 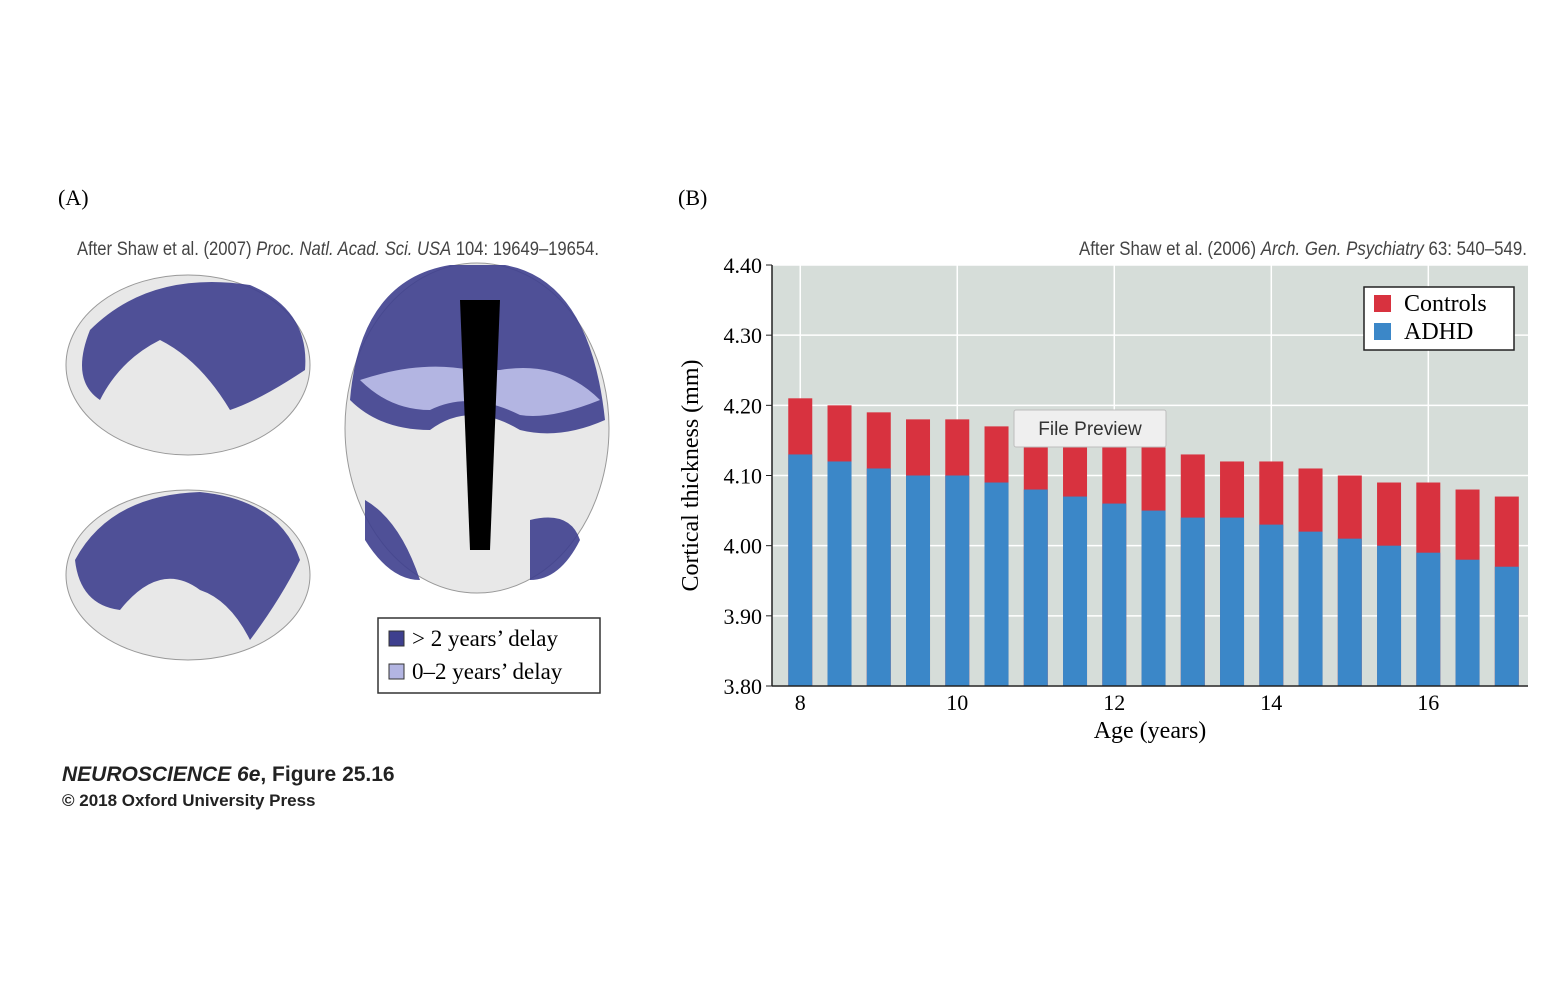 I want to click on legend-label: 0–2 years’ delay, so click(x=487, y=671).